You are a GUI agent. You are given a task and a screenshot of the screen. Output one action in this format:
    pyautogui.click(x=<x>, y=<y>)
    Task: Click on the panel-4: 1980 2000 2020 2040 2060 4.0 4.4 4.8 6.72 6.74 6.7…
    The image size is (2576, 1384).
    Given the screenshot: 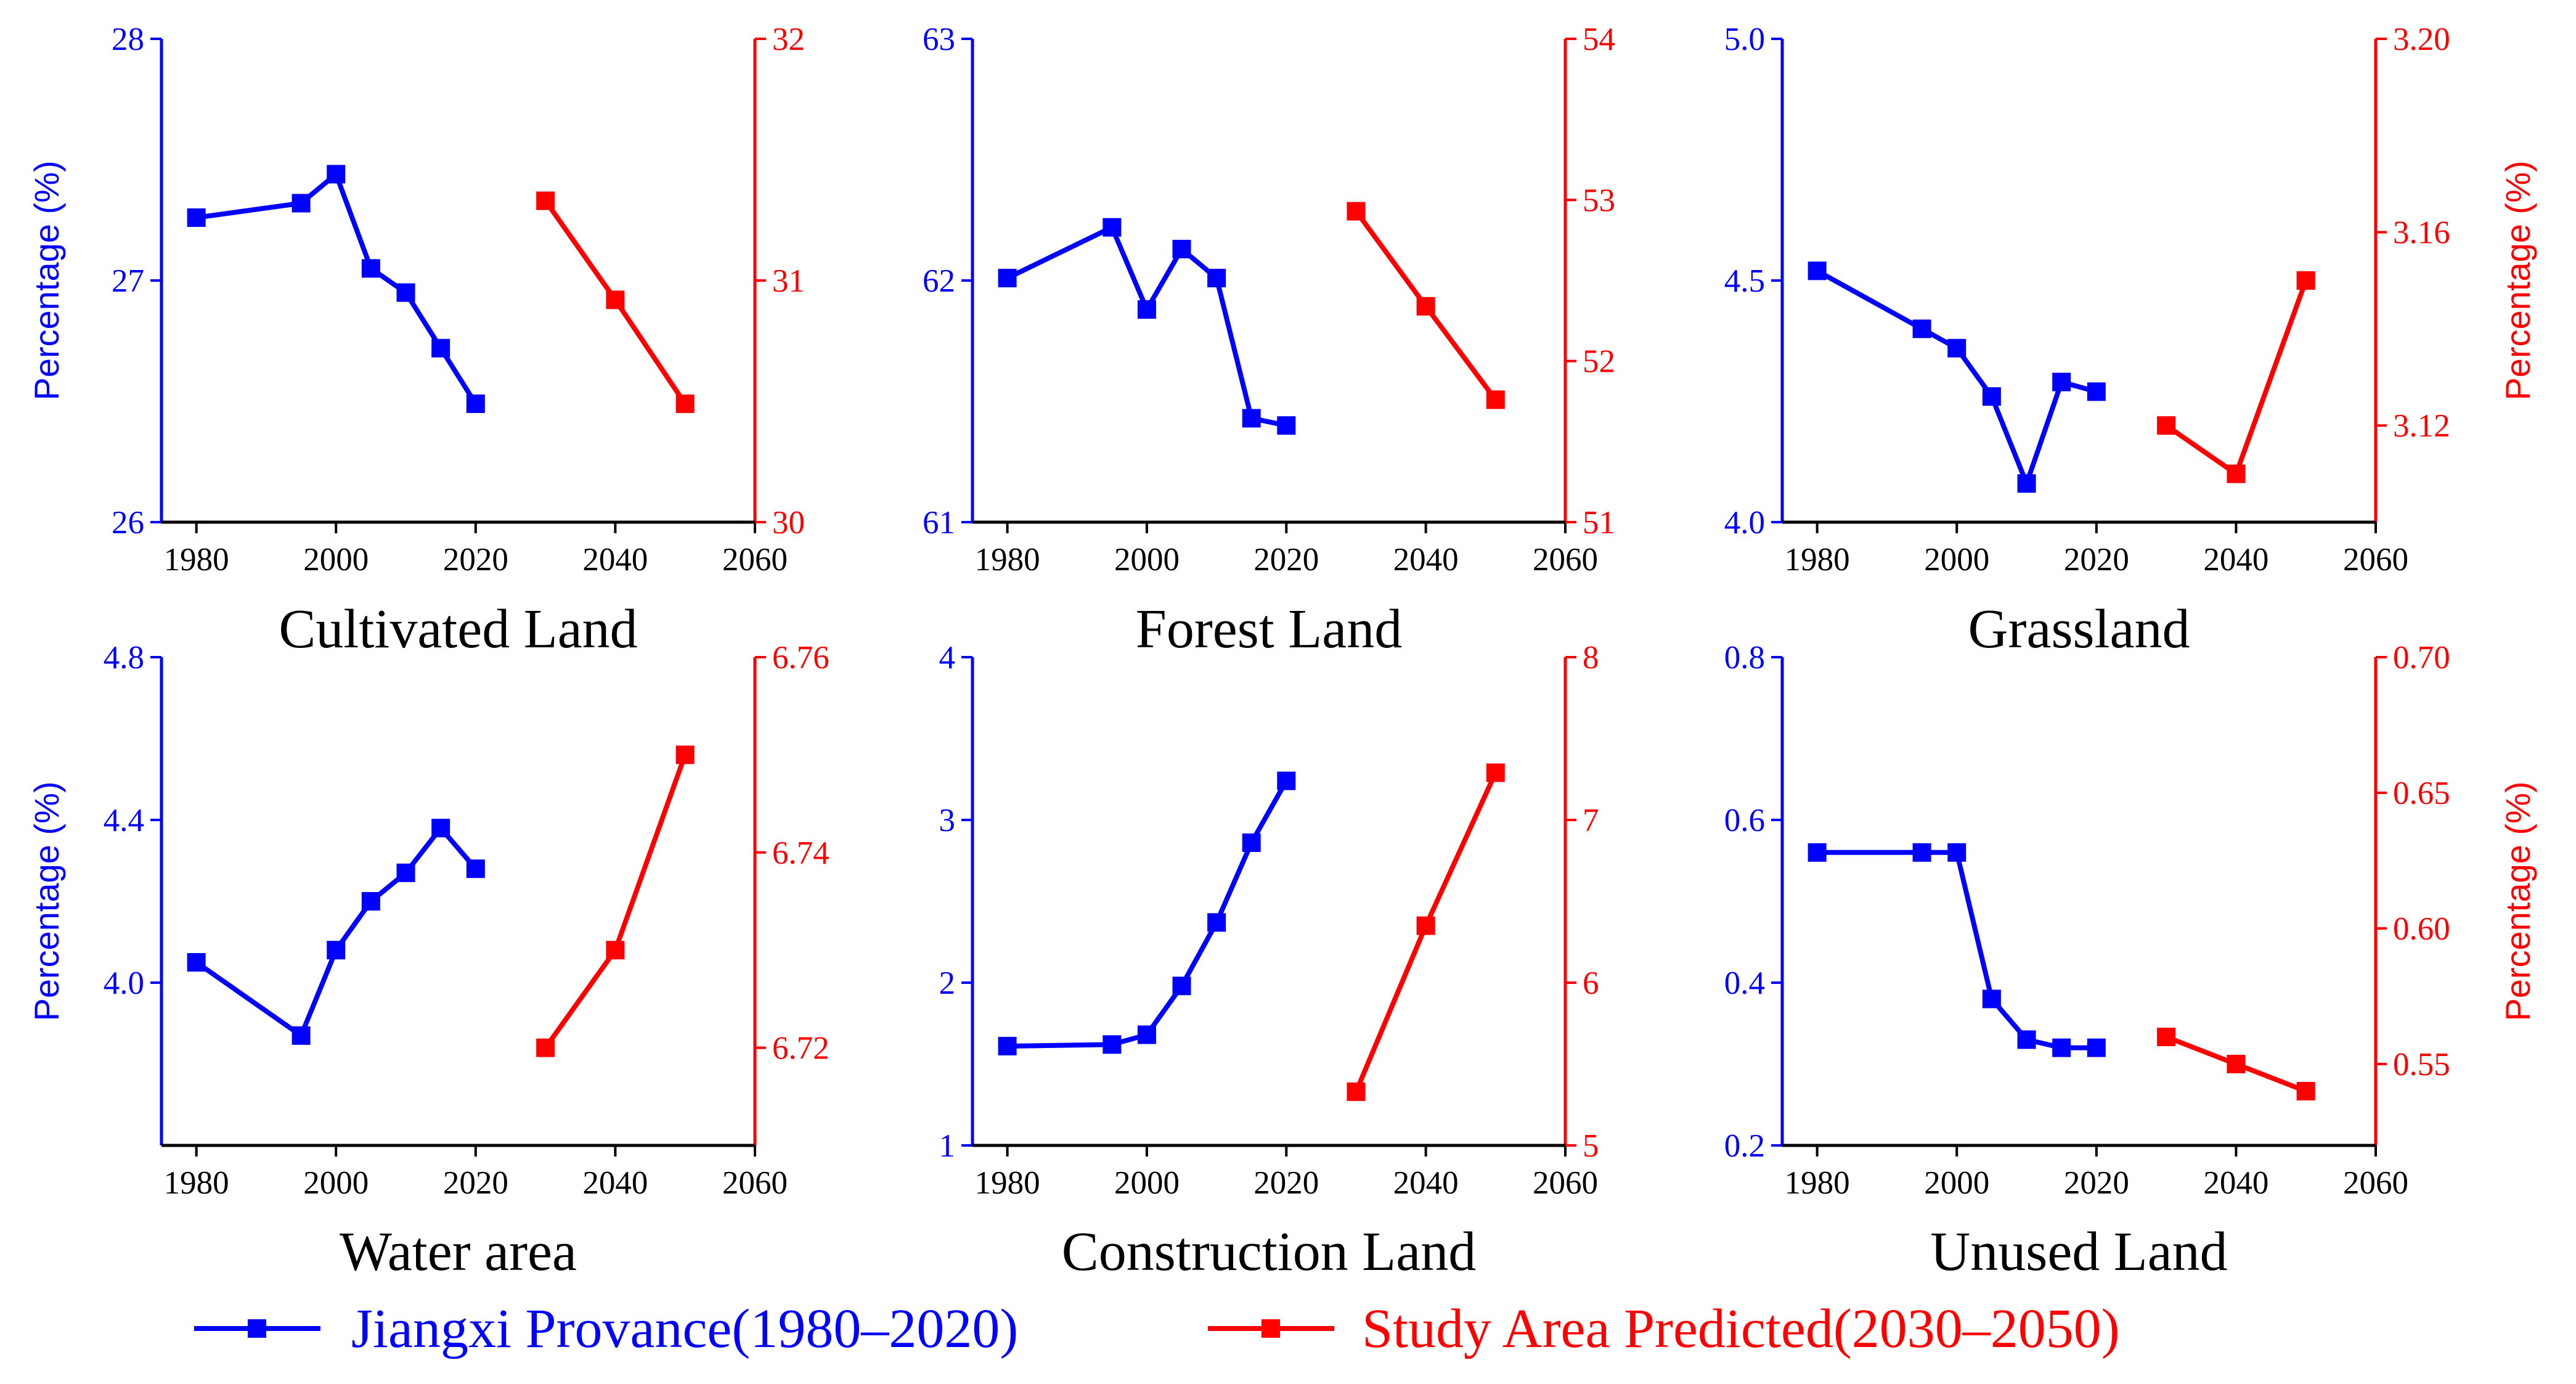 What is the action you would take?
    pyautogui.click(x=428, y=961)
    